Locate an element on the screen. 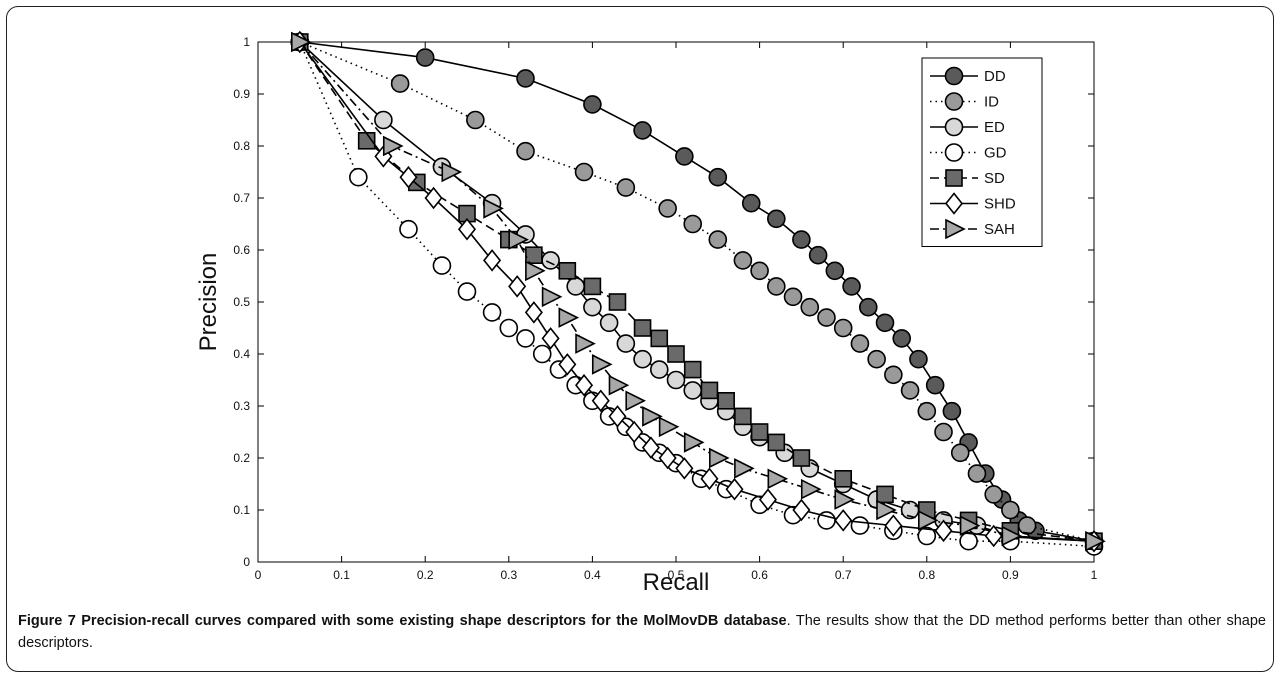  y-axis-title: Precision is located at coordinates (208, 302).